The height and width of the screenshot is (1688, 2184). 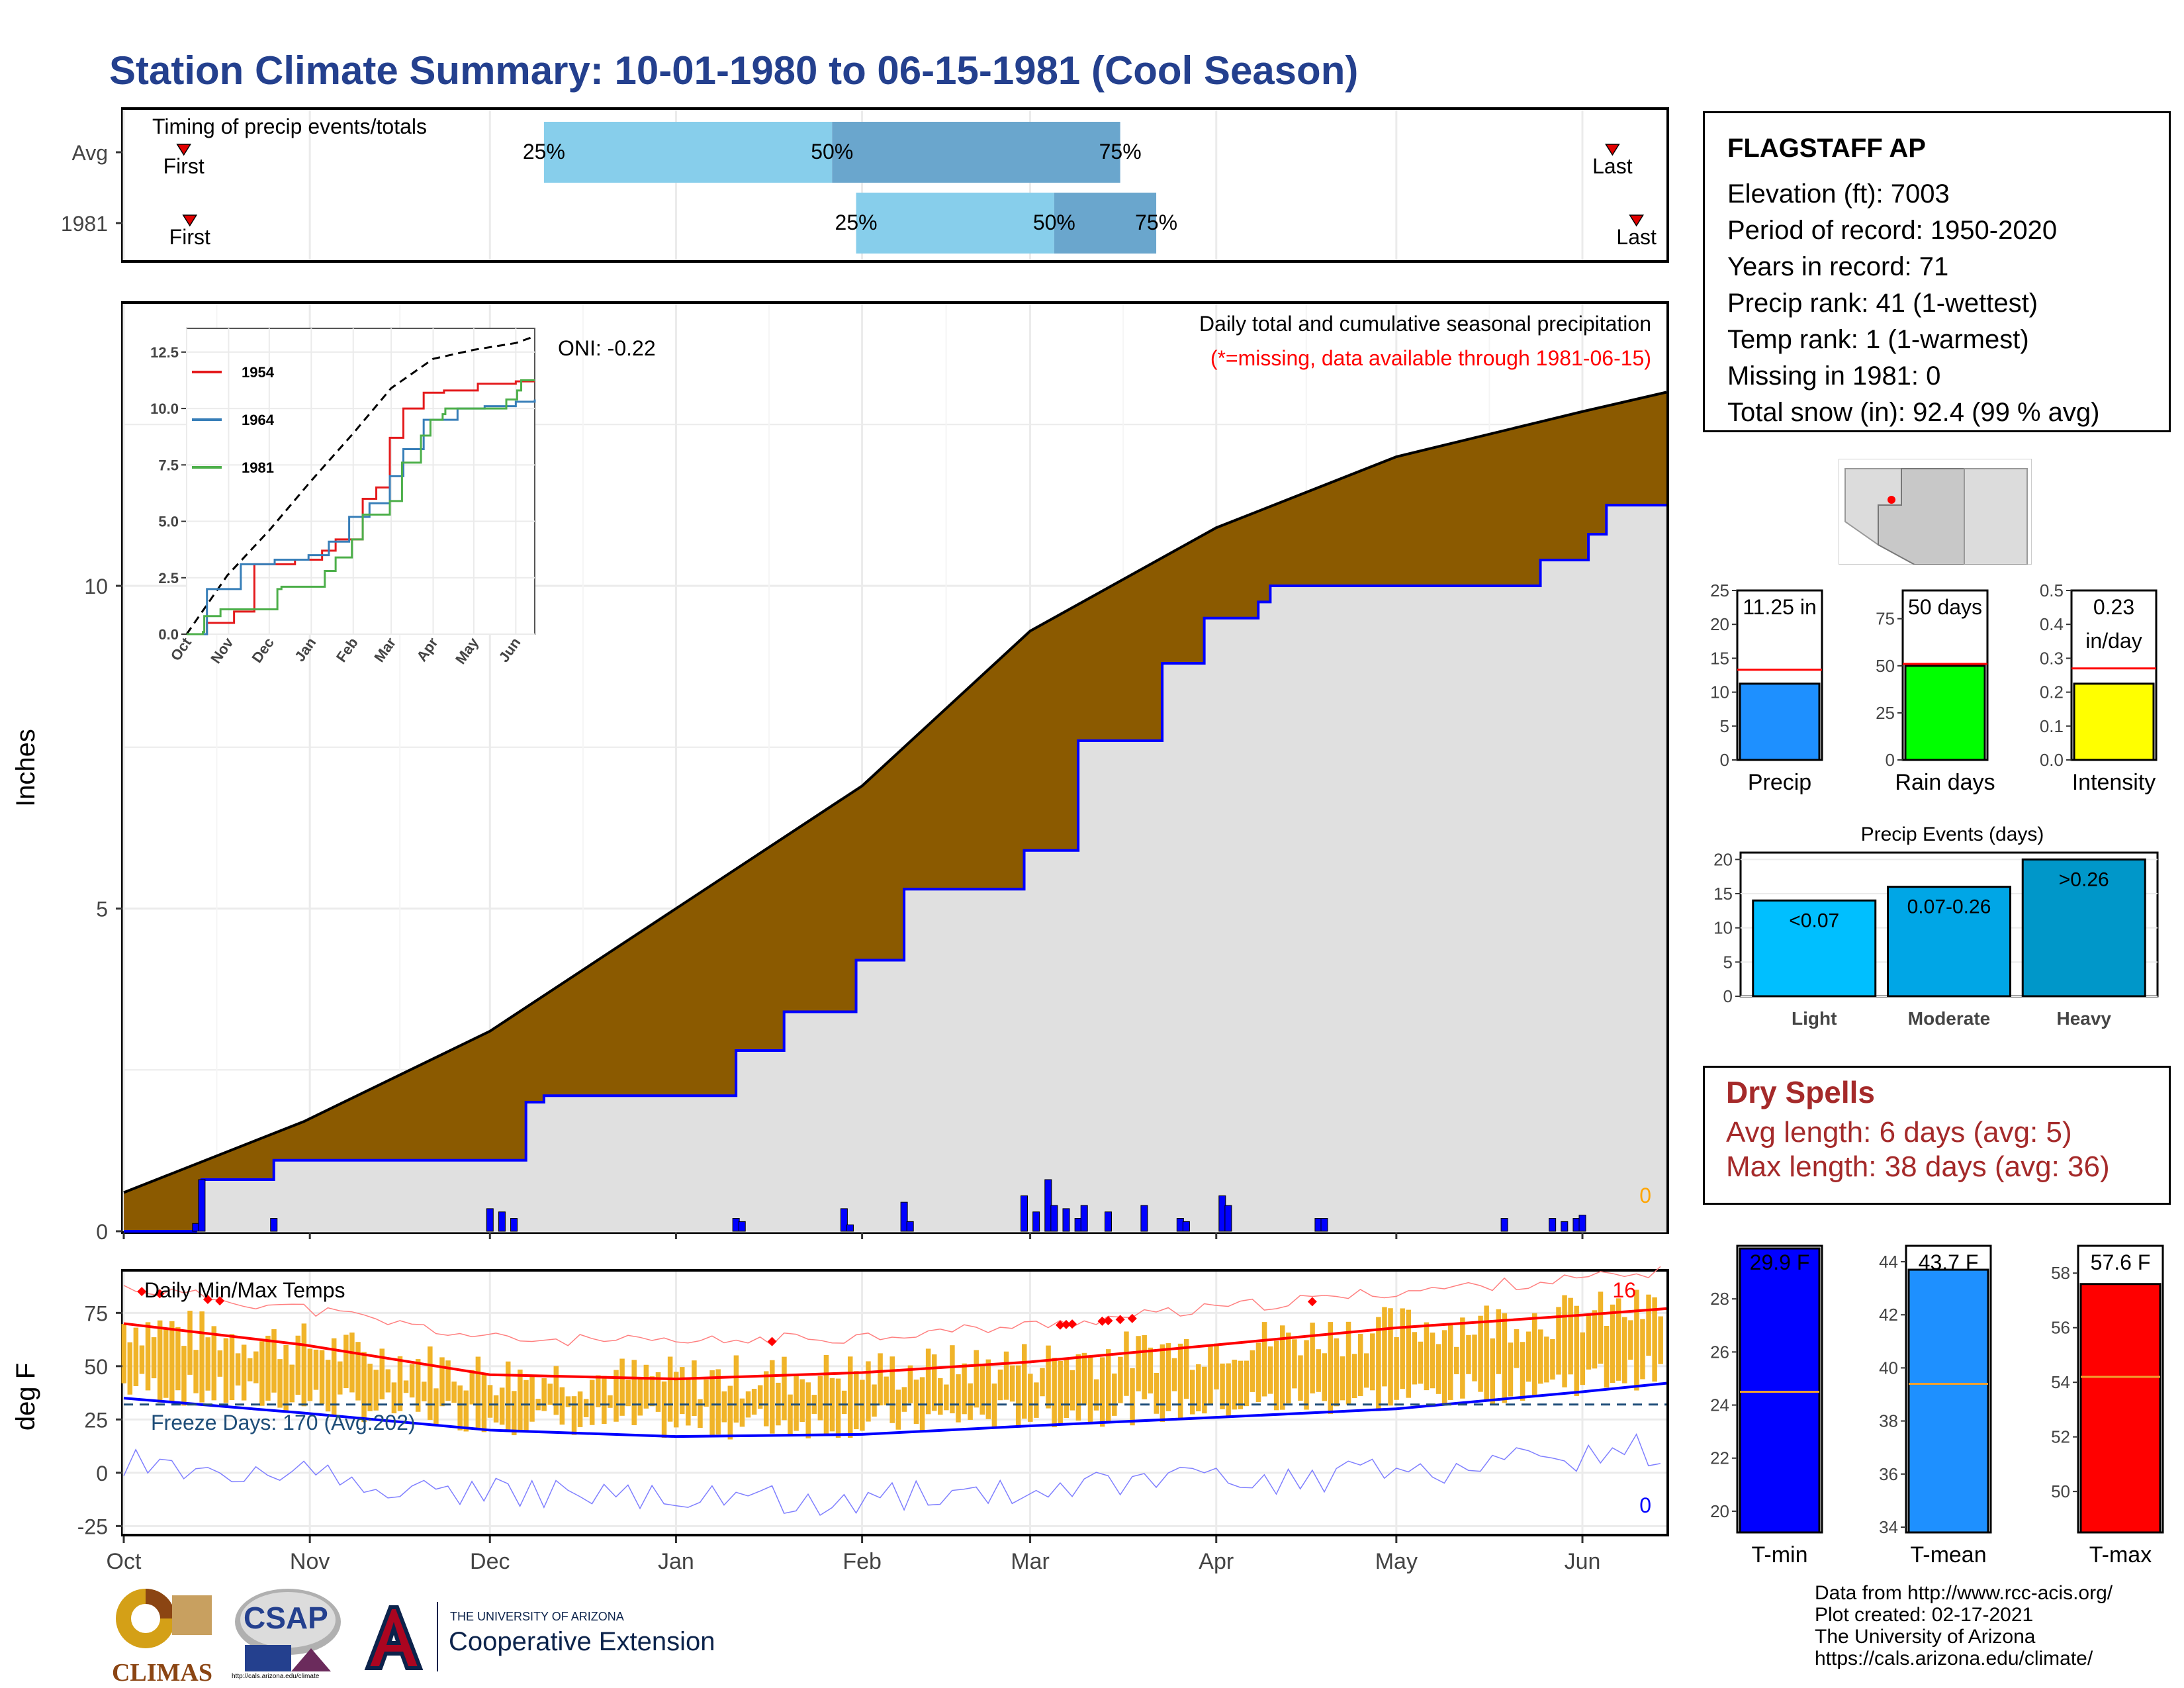 I want to click on inset-y-tick: 2.5, so click(x=168, y=578).